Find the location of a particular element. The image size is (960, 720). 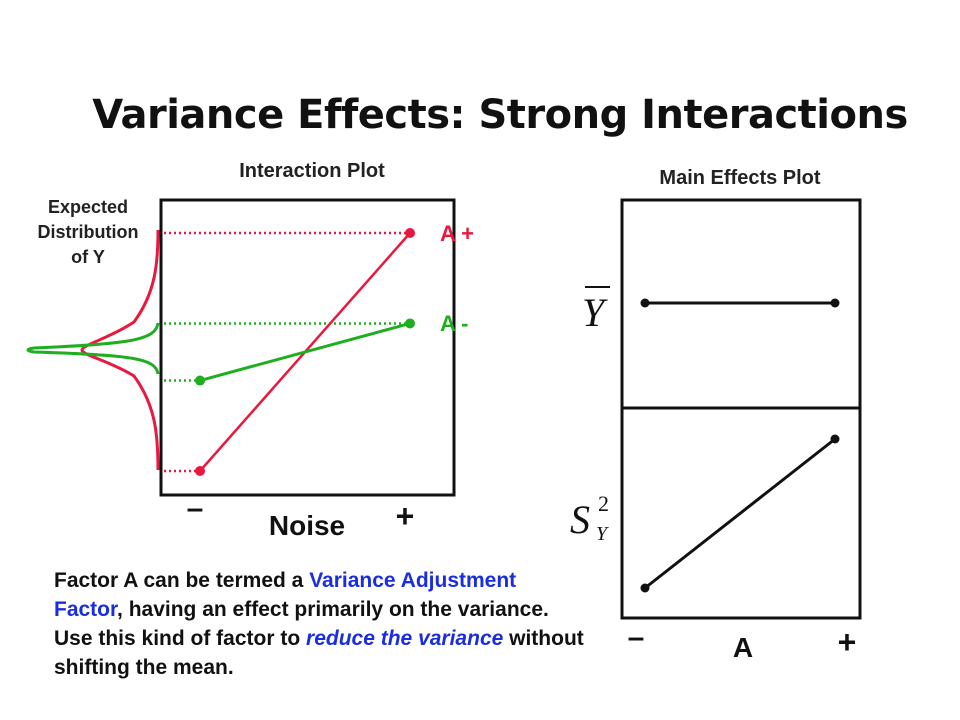

caption-part1: Factor A can be termed a is located at coordinates (182, 580).